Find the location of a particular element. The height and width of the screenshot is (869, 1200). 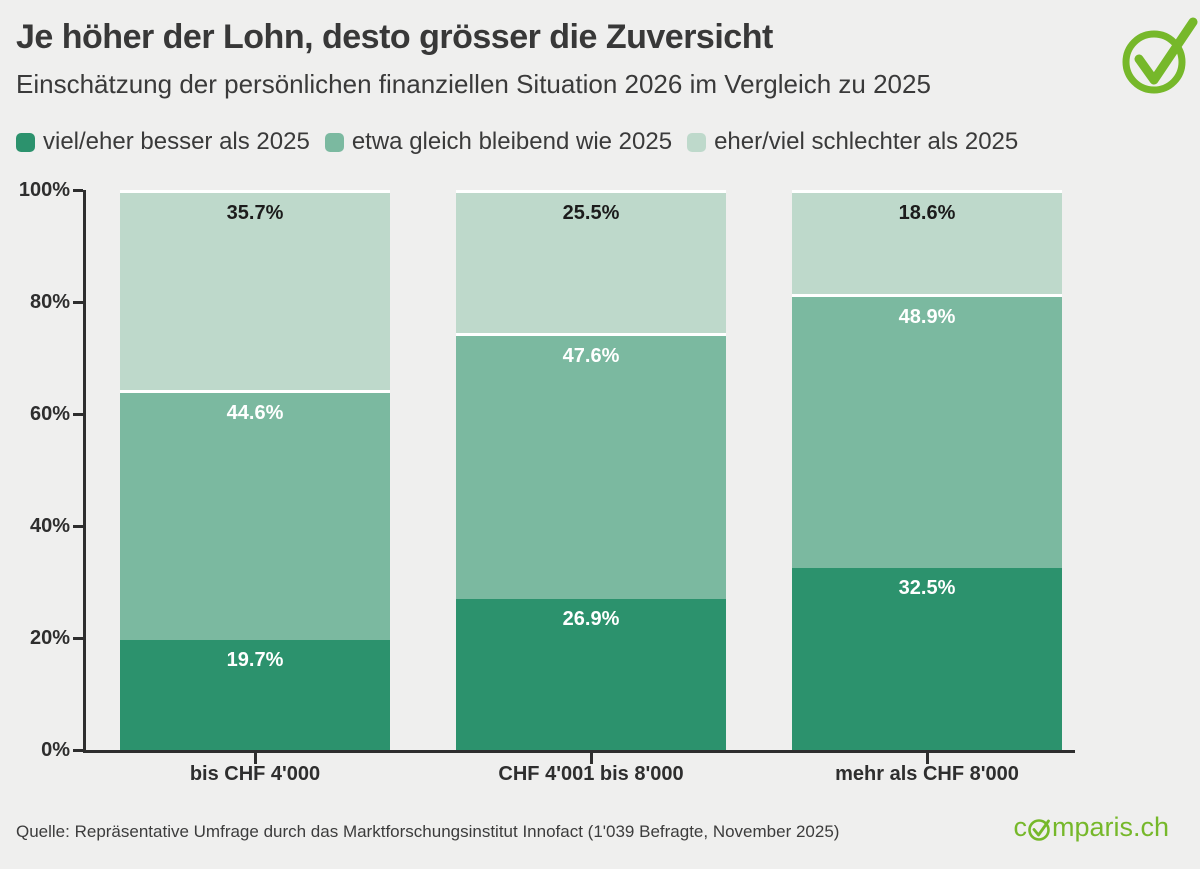

bar-segment: 48.9% is located at coordinates (927, 431).